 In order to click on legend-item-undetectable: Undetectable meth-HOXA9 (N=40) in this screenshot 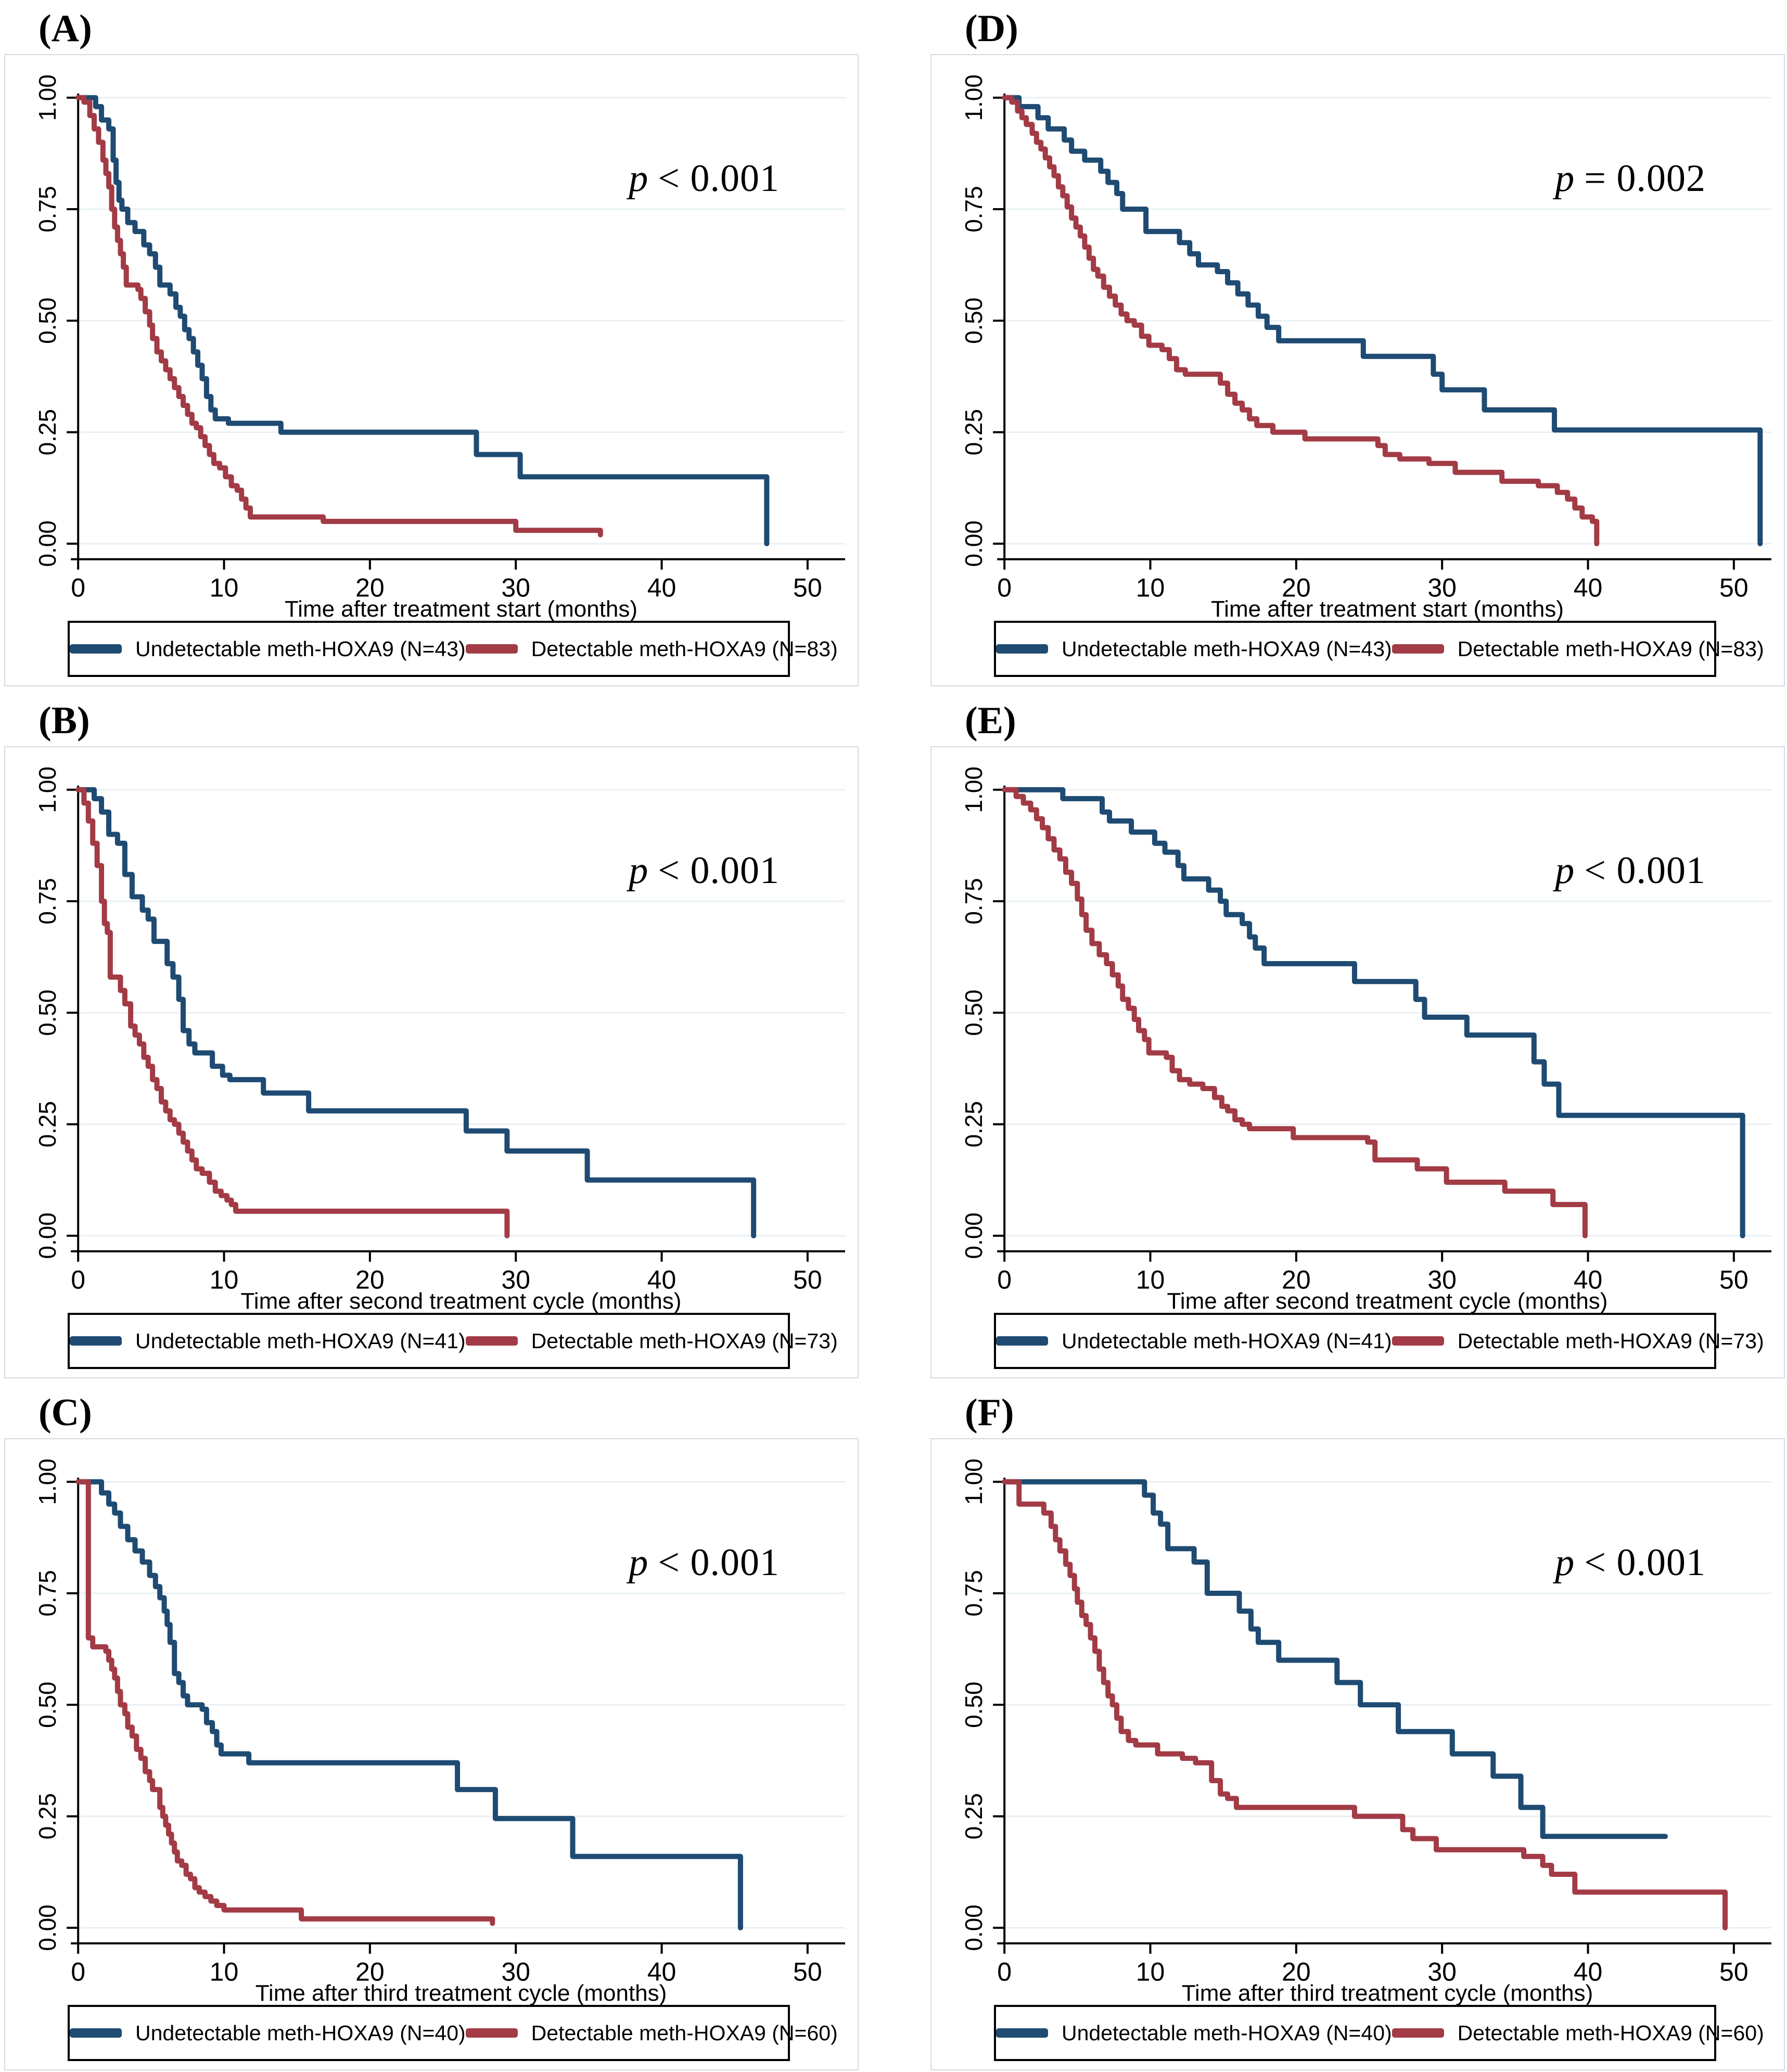, I will do `click(268, 2033)`.